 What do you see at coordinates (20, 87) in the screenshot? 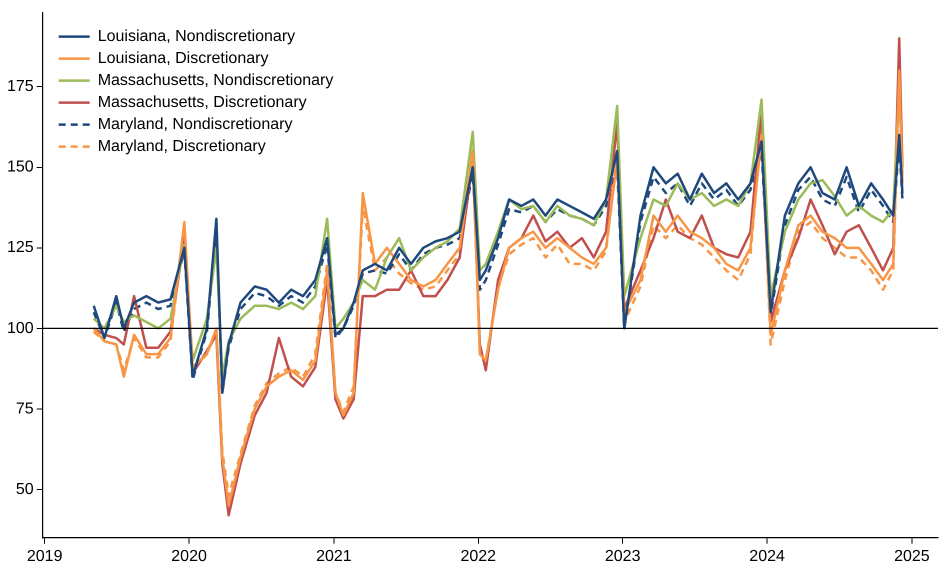
I see `y-tick-label: 175` at bounding box center [20, 87].